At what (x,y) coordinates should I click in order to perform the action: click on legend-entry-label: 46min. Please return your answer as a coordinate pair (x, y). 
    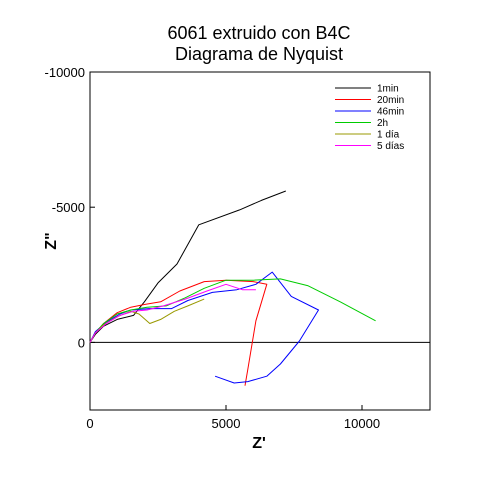
    Looking at the image, I should click on (390, 112).